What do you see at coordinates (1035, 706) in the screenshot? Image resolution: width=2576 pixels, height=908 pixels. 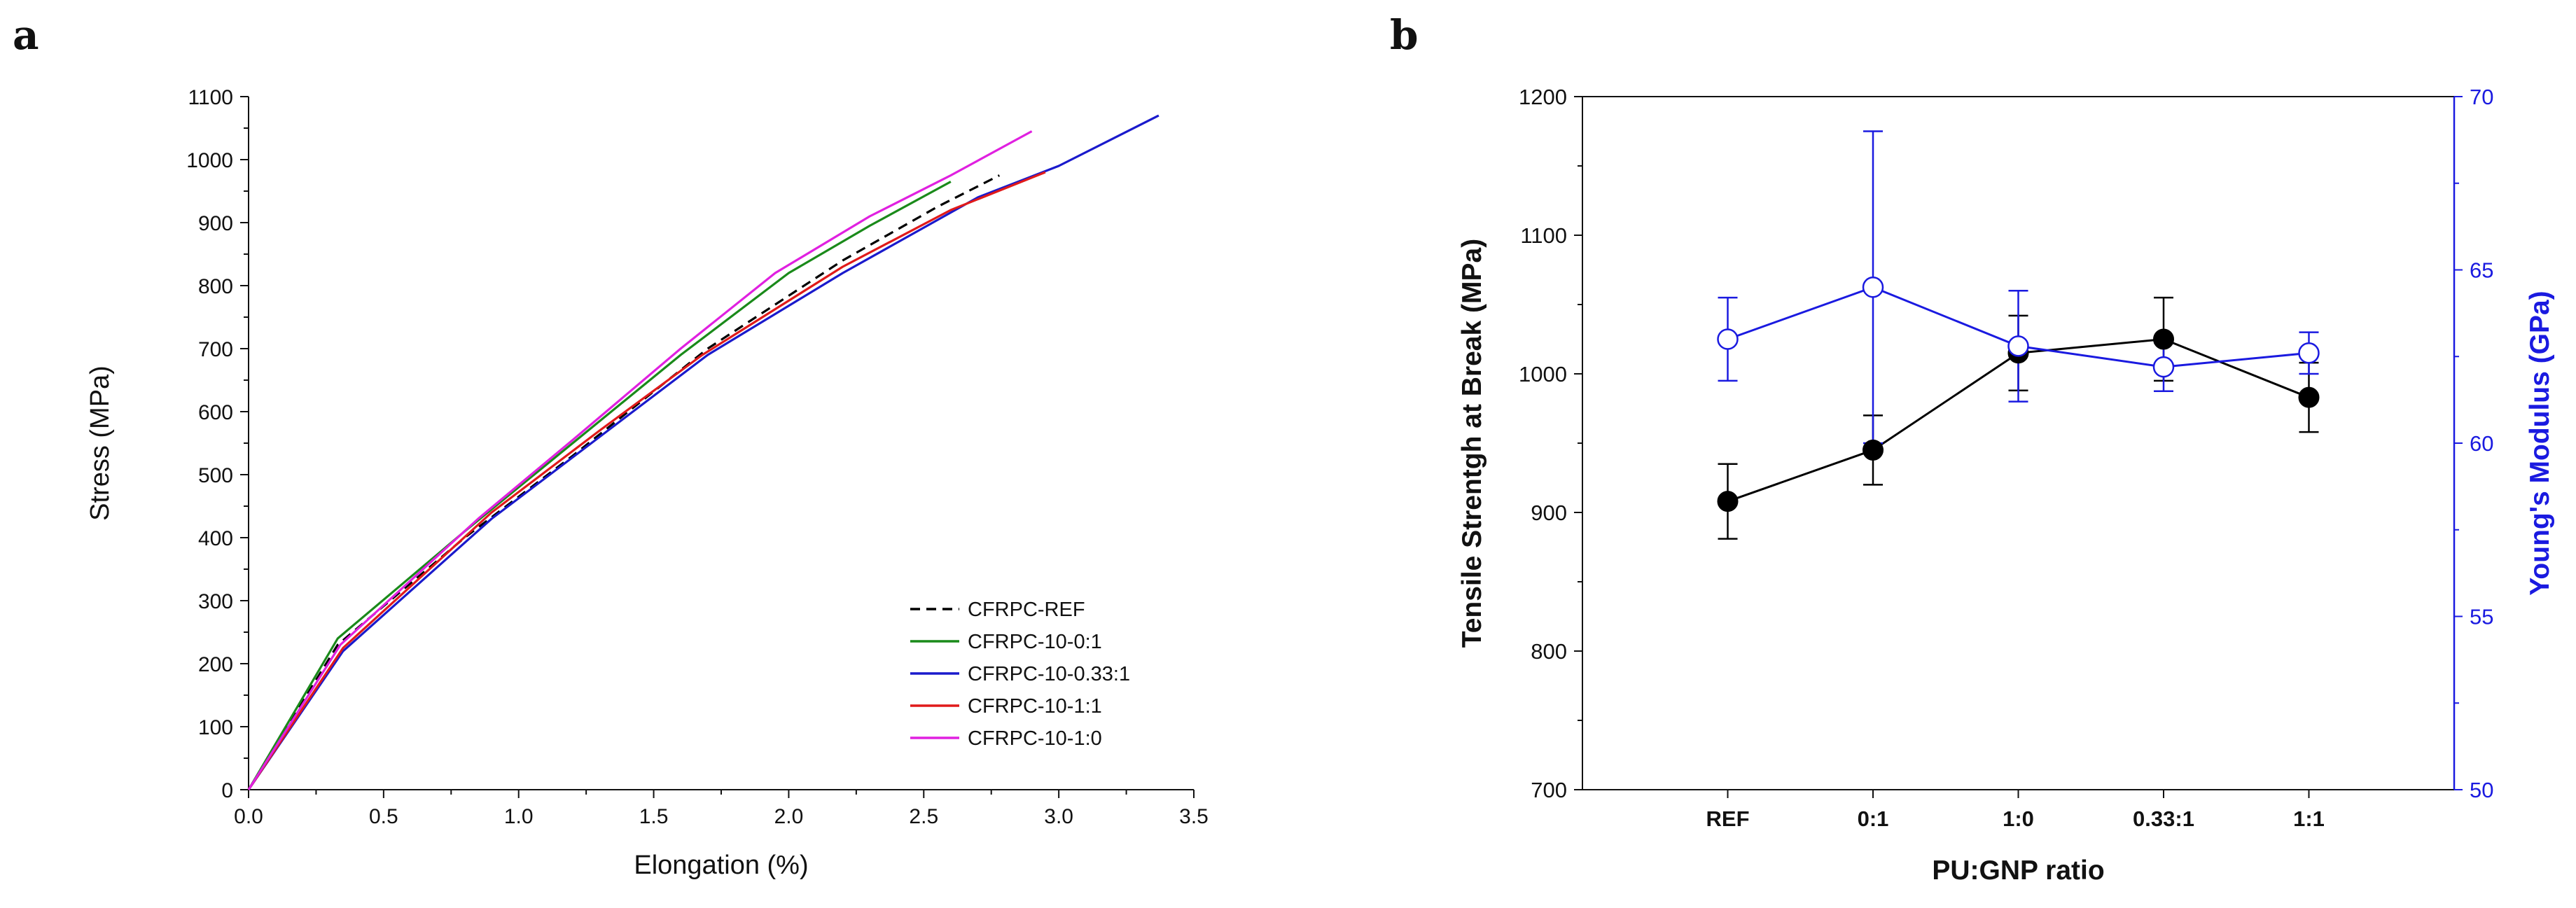 I see `chart-a-legend-label-3: CFRPC-10-1:1` at bounding box center [1035, 706].